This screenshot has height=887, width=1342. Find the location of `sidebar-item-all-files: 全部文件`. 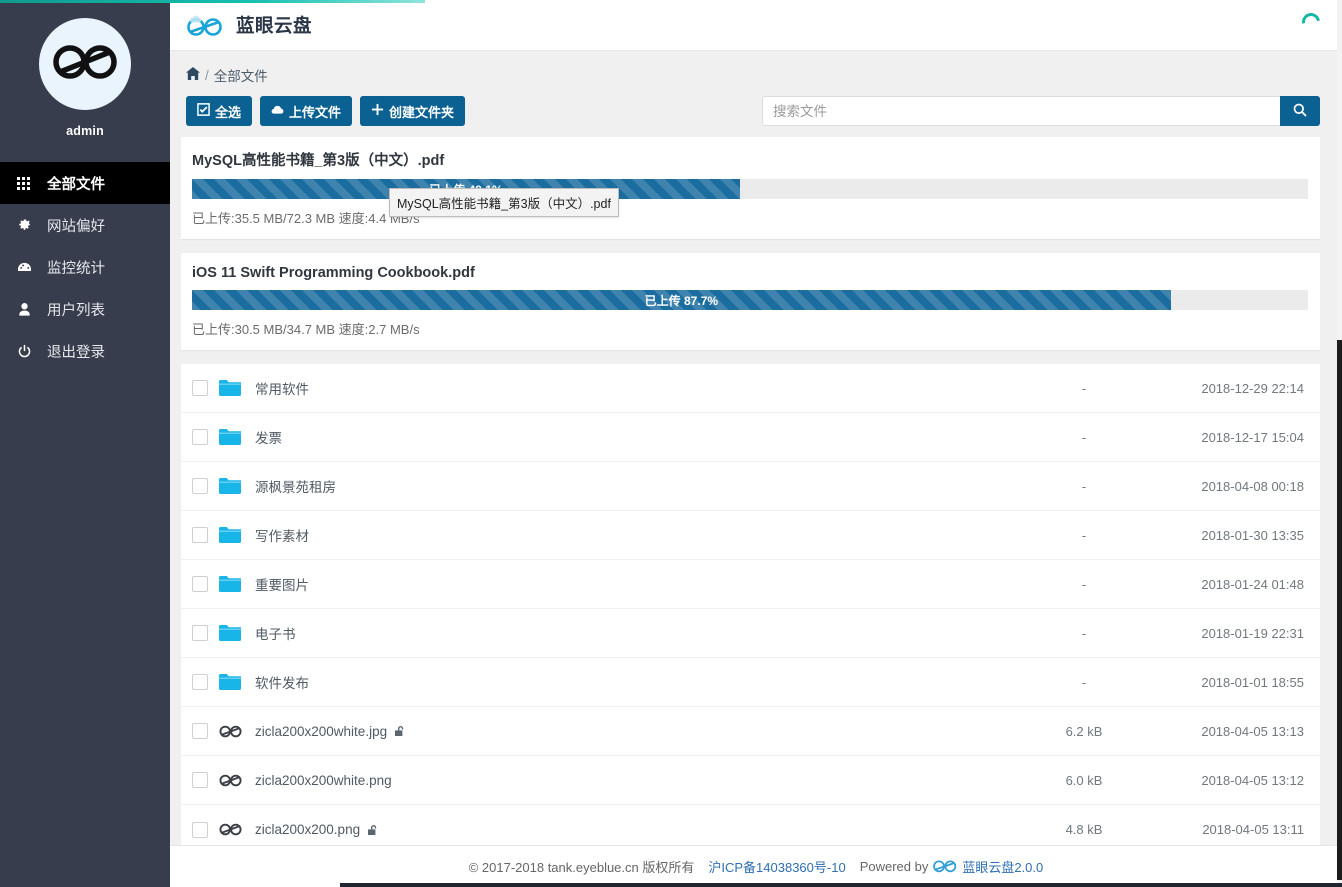

sidebar-item-all-files: 全部文件 is located at coordinates (85, 183).